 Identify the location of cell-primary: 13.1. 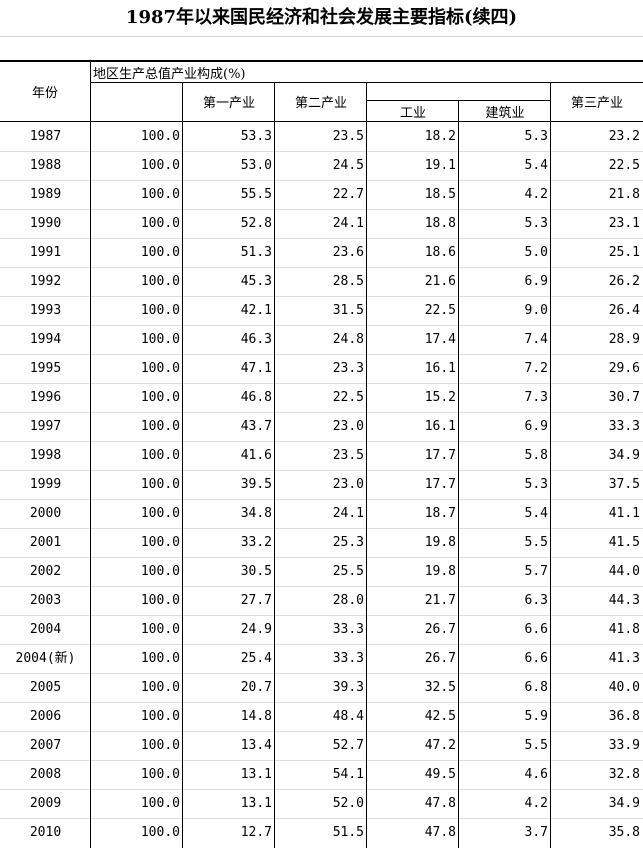
(256, 774).